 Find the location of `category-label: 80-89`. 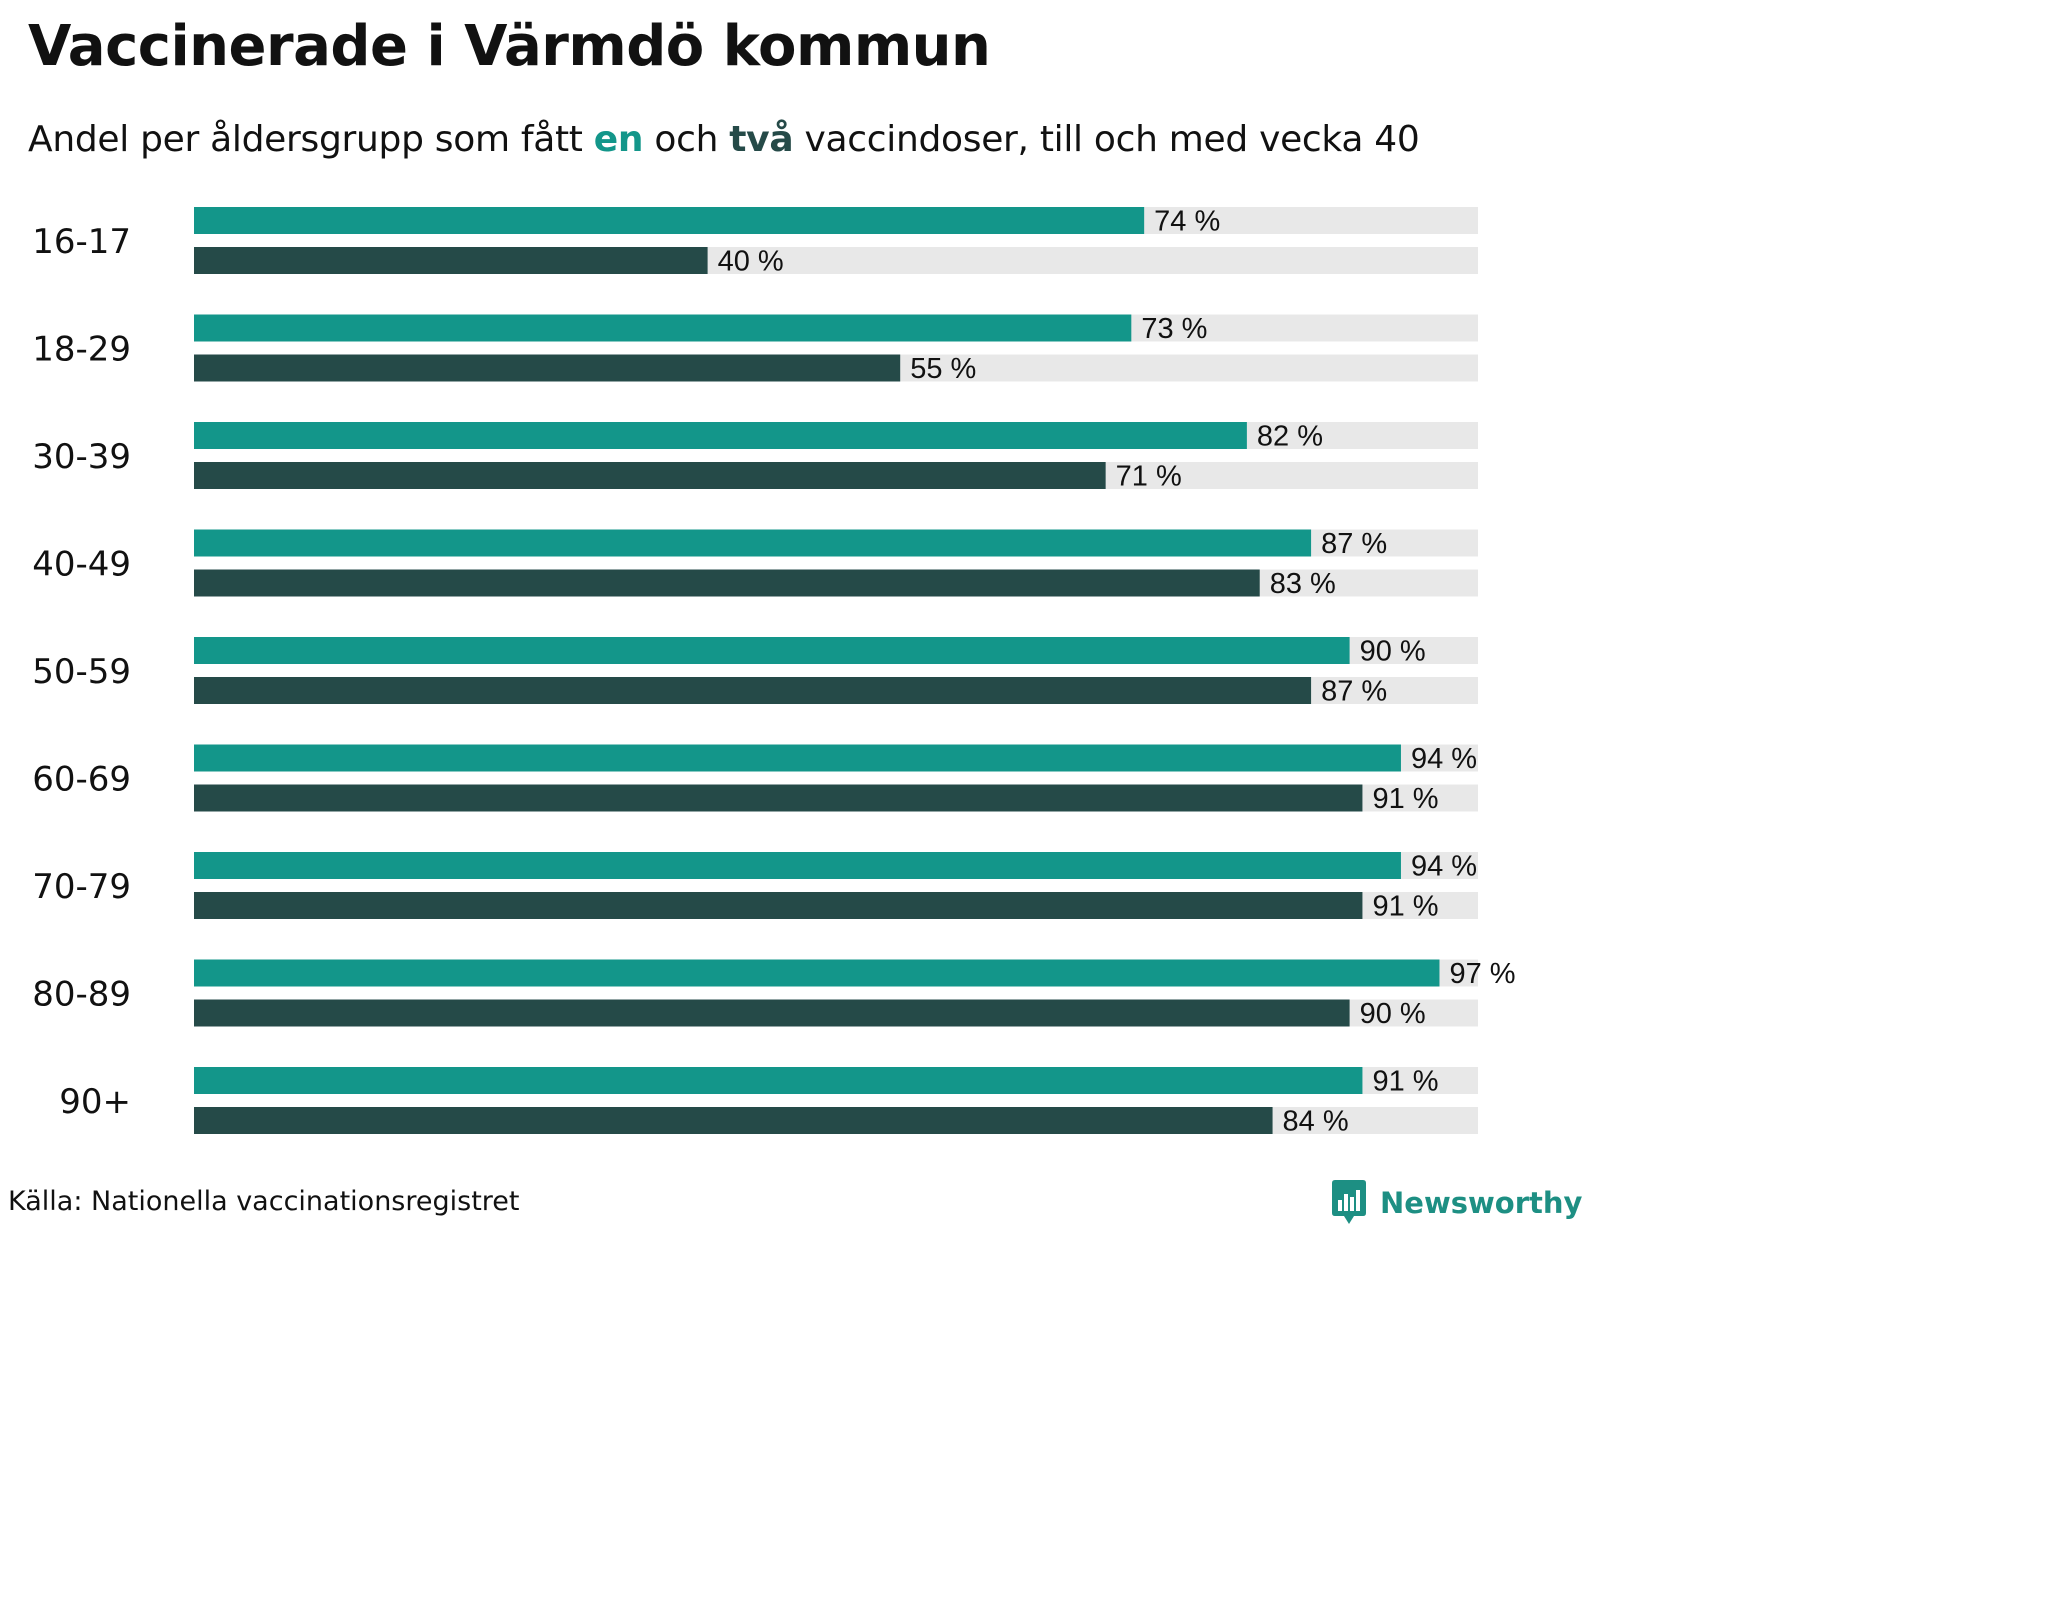

category-label: 80-89 is located at coordinates (81, 995).